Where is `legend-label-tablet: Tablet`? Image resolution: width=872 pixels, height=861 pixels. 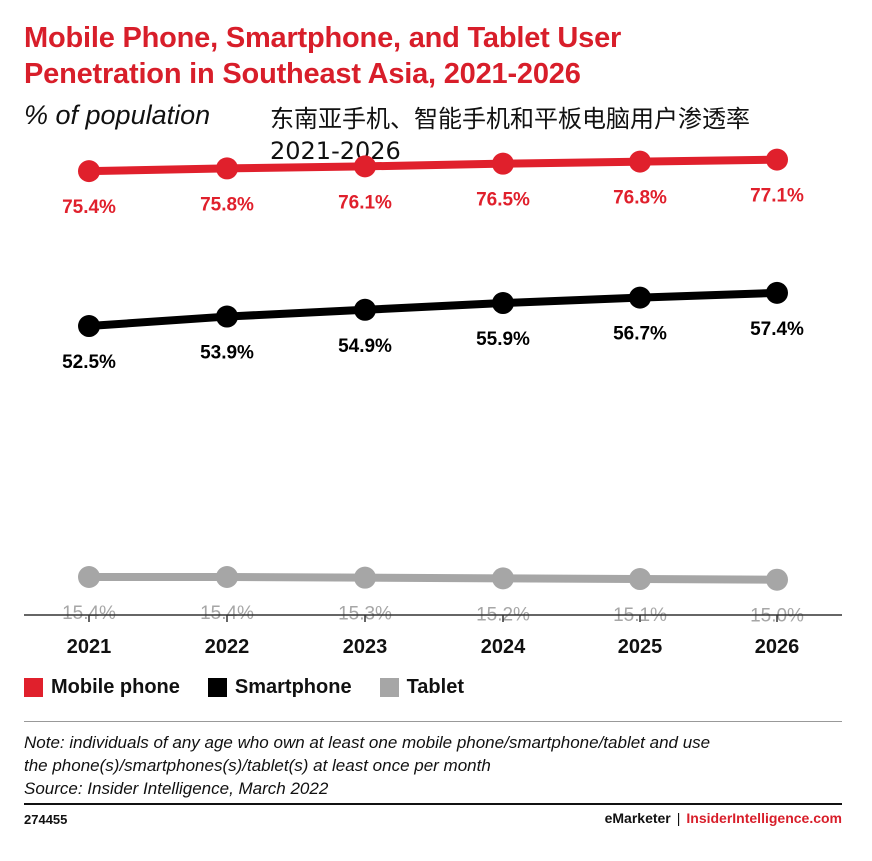
legend-label-tablet: Tablet is located at coordinates (435, 687).